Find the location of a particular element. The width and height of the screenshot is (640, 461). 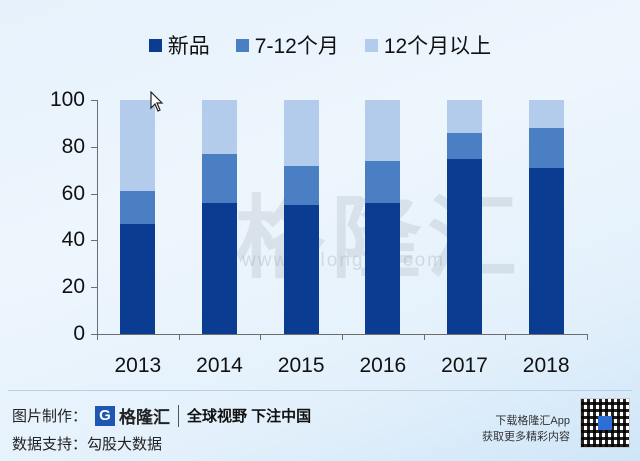

y-tick-label: 20 is located at coordinates (73, 287).